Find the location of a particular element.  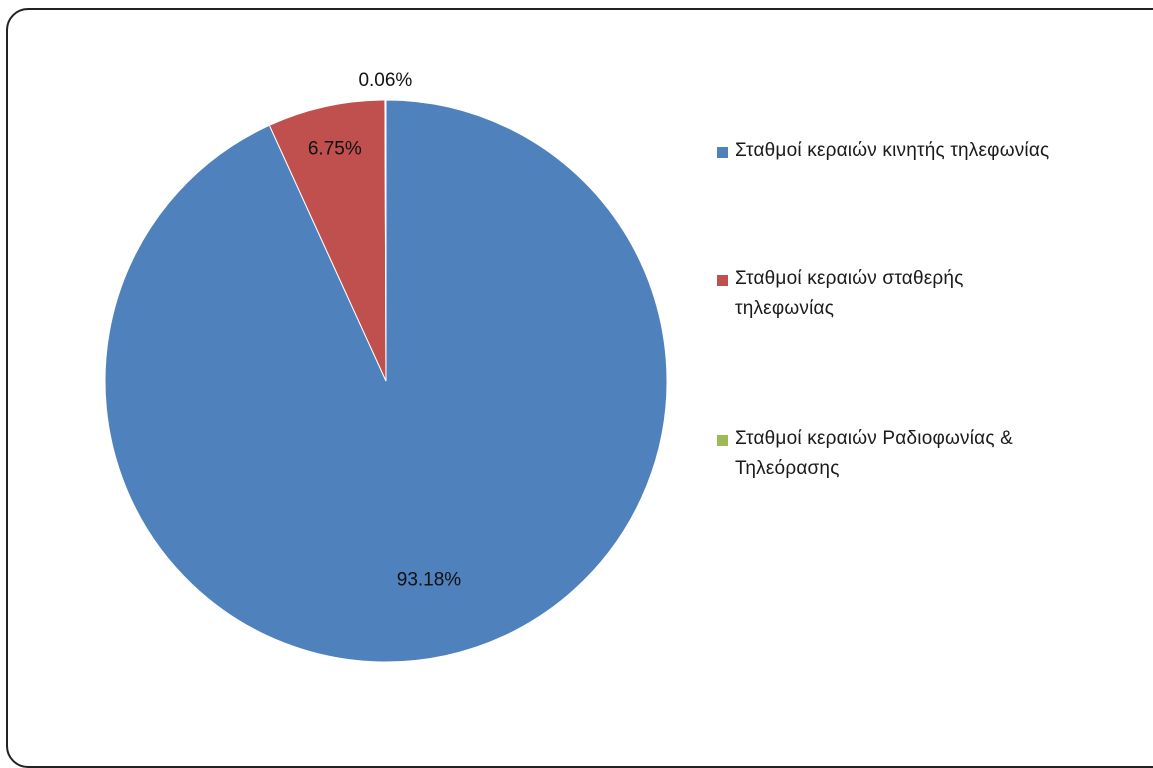

legend-item-mobile: Σταθμοί κεραιών κινητής τηλεφωνίας is located at coordinates (927, 151).